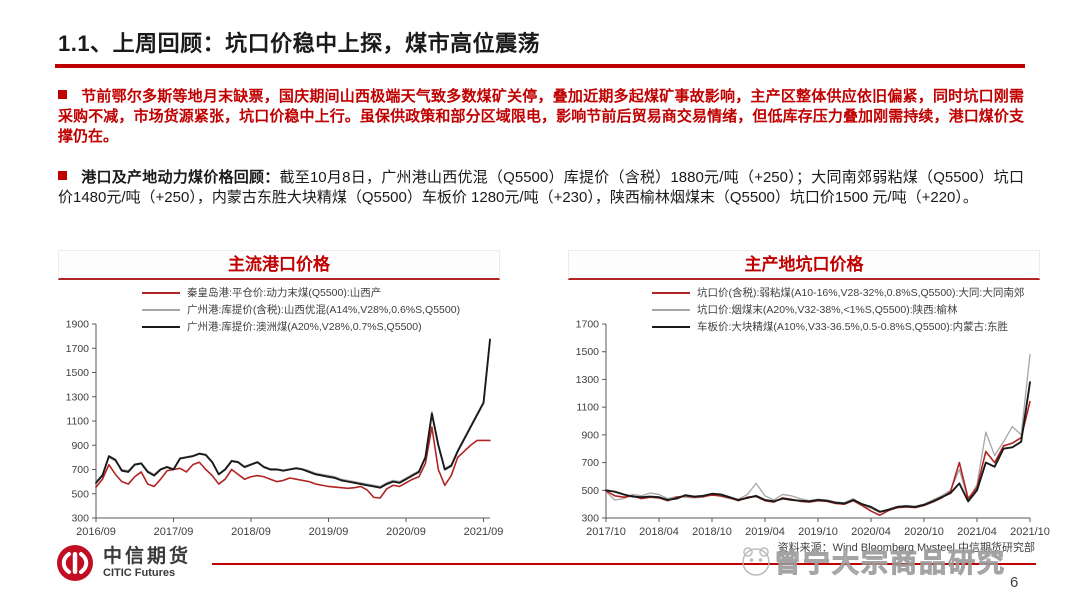  Describe the element at coordinates (827, 310) in the screenshot. I see `legend-label: 坑口价:烟煤末(A20%,V32-38%,<1%S,Q5500):陕西:榆林` at that location.